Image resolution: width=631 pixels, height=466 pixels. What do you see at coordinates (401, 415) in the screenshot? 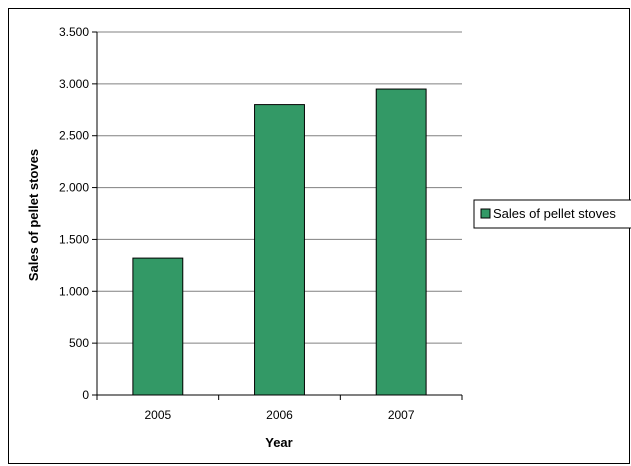
I see `x-tick-label: 2007` at bounding box center [401, 415].